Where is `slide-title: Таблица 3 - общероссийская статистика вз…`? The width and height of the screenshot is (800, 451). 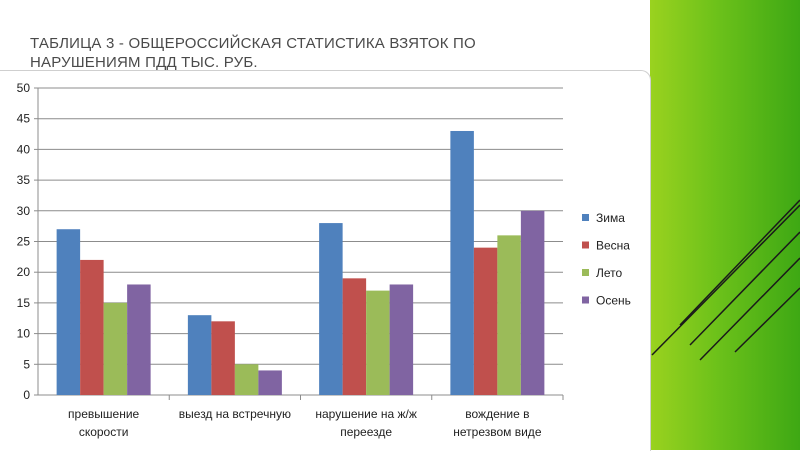
slide-title: Таблица 3 - общероссийская статистика вз… is located at coordinates (253, 53).